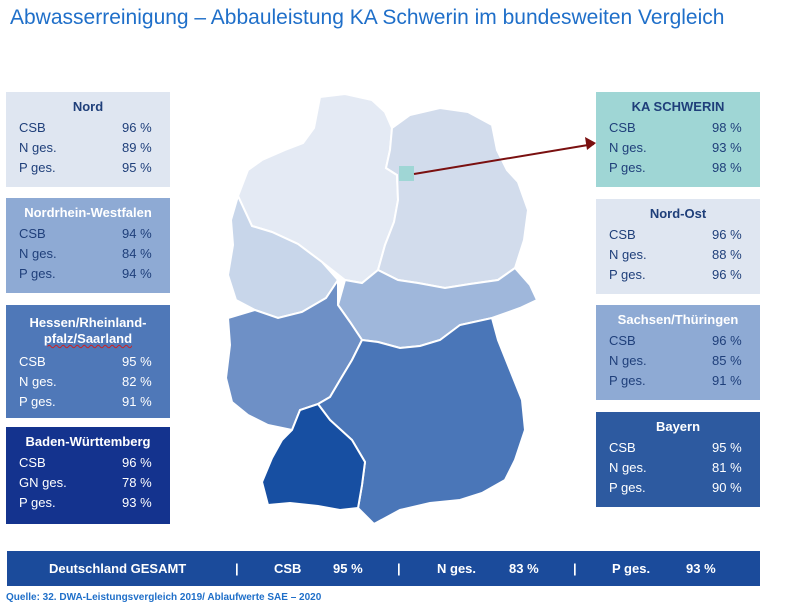  Describe the element at coordinates (88, 139) in the screenshot. I see `region-box-nord: Nord CSB 96 % N ges. 89 % P ges. 95 %` at that location.